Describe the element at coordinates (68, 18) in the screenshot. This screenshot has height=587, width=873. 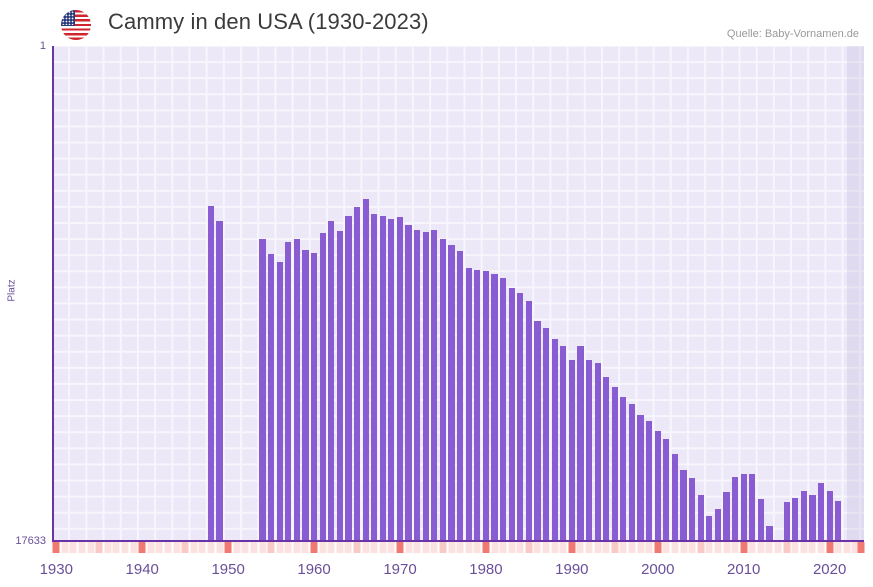
I see `flag-canton` at that location.